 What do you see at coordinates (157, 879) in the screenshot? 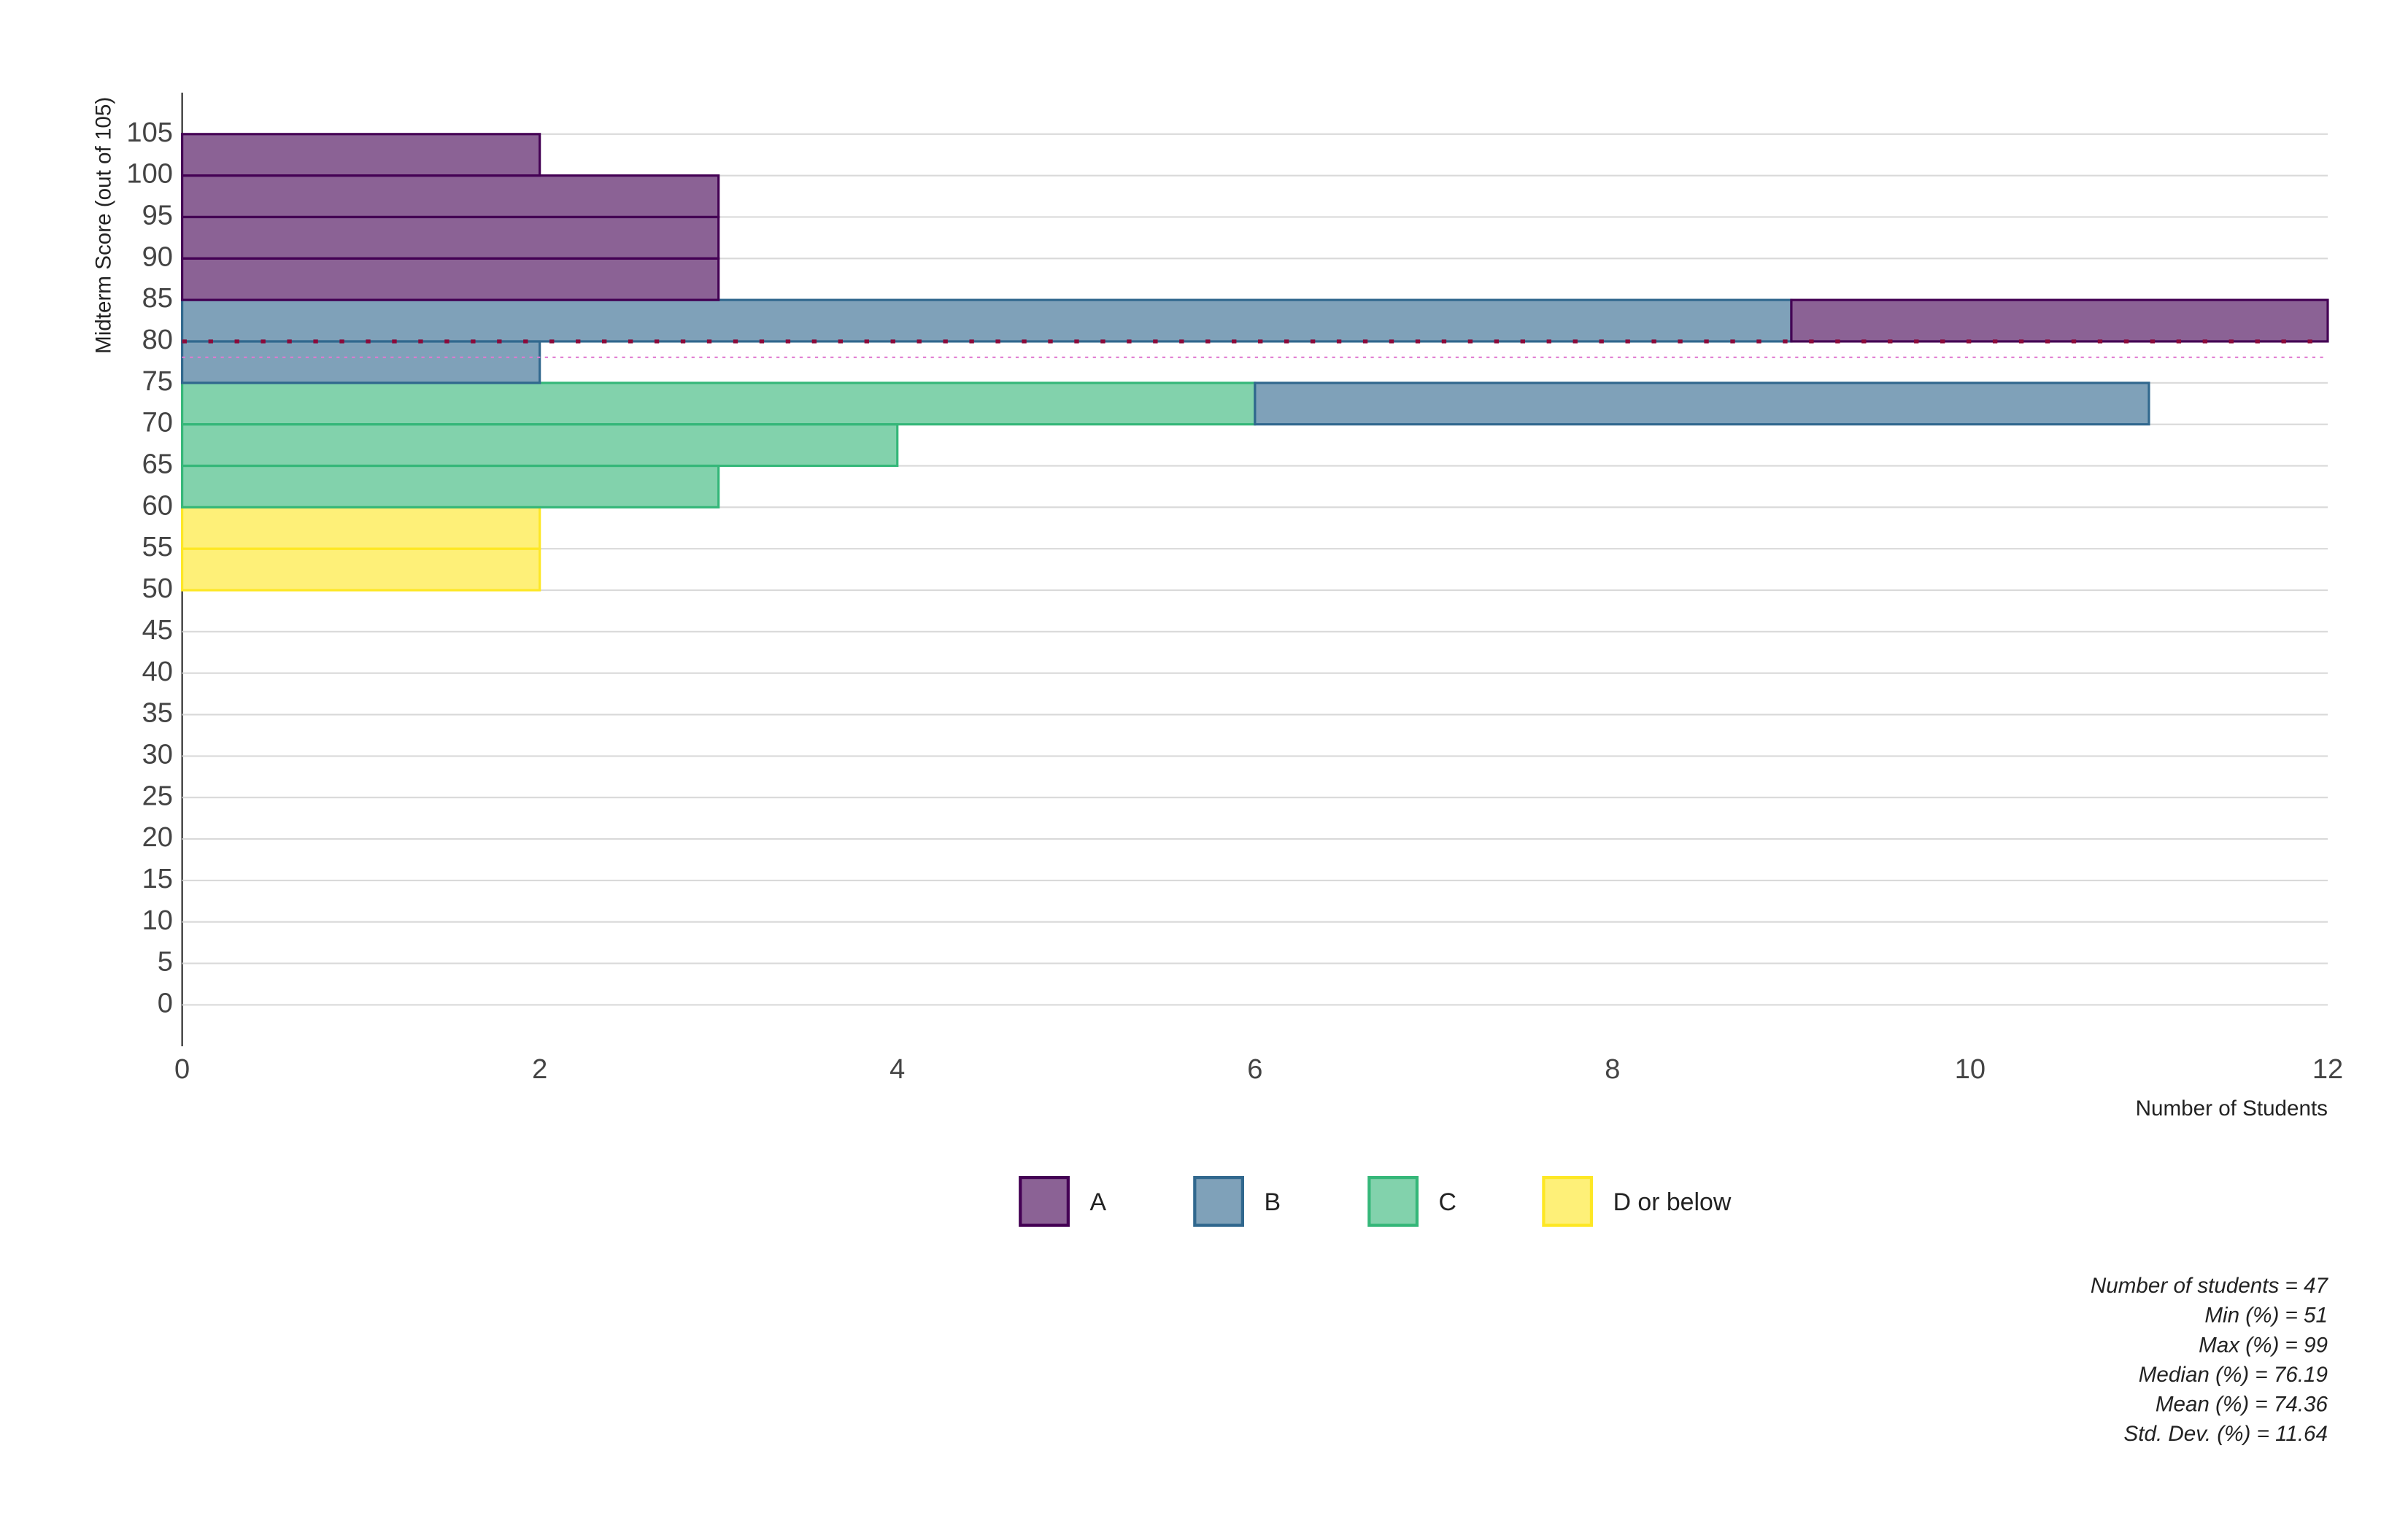
I see `y-tick-label: 15` at bounding box center [157, 879].